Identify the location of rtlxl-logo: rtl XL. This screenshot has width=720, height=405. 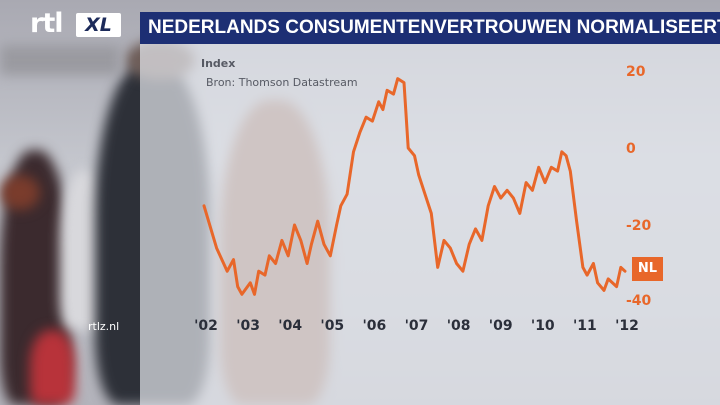
(77, 24).